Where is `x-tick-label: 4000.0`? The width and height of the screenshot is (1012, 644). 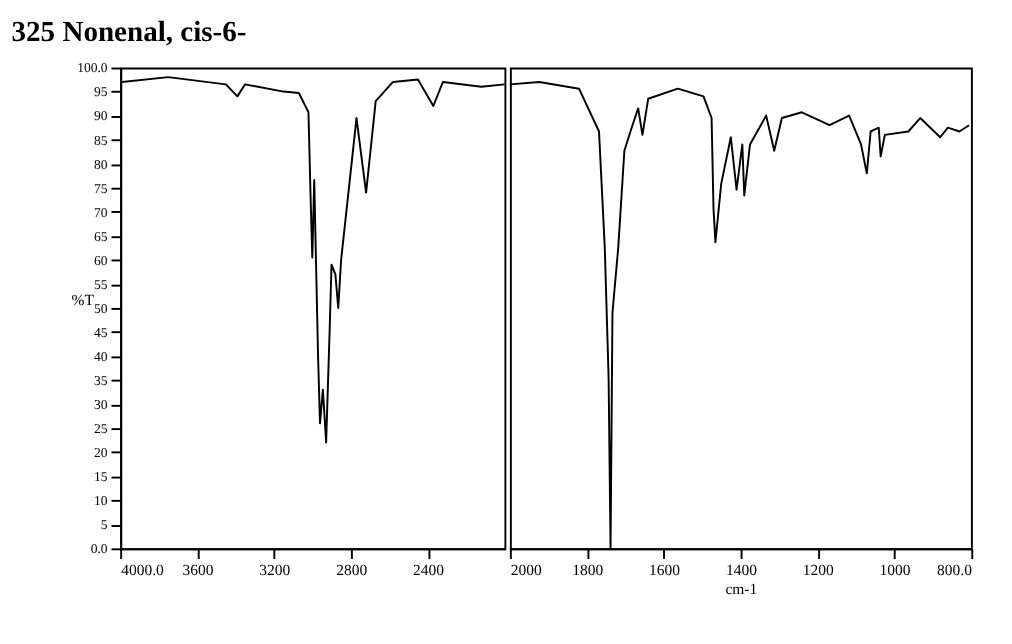
x-tick-label: 4000.0 is located at coordinates (143, 569).